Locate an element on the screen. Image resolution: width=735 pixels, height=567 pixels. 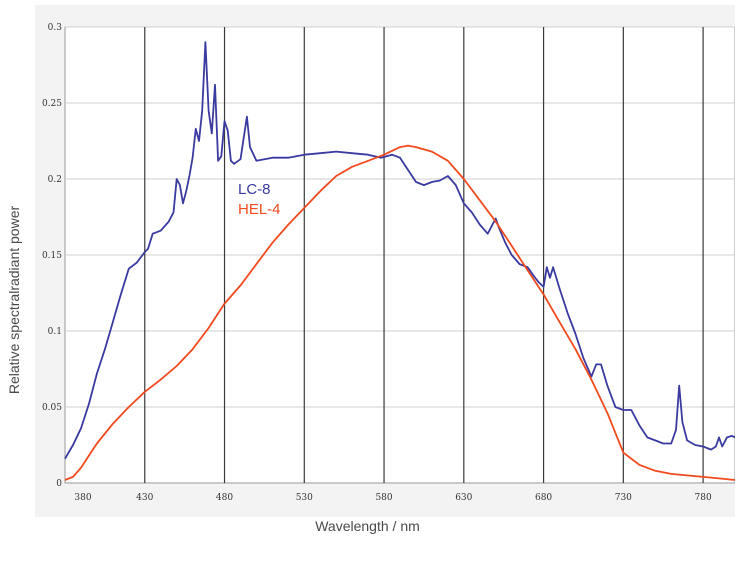
x-tick-label: 580 is located at coordinates (383, 498).